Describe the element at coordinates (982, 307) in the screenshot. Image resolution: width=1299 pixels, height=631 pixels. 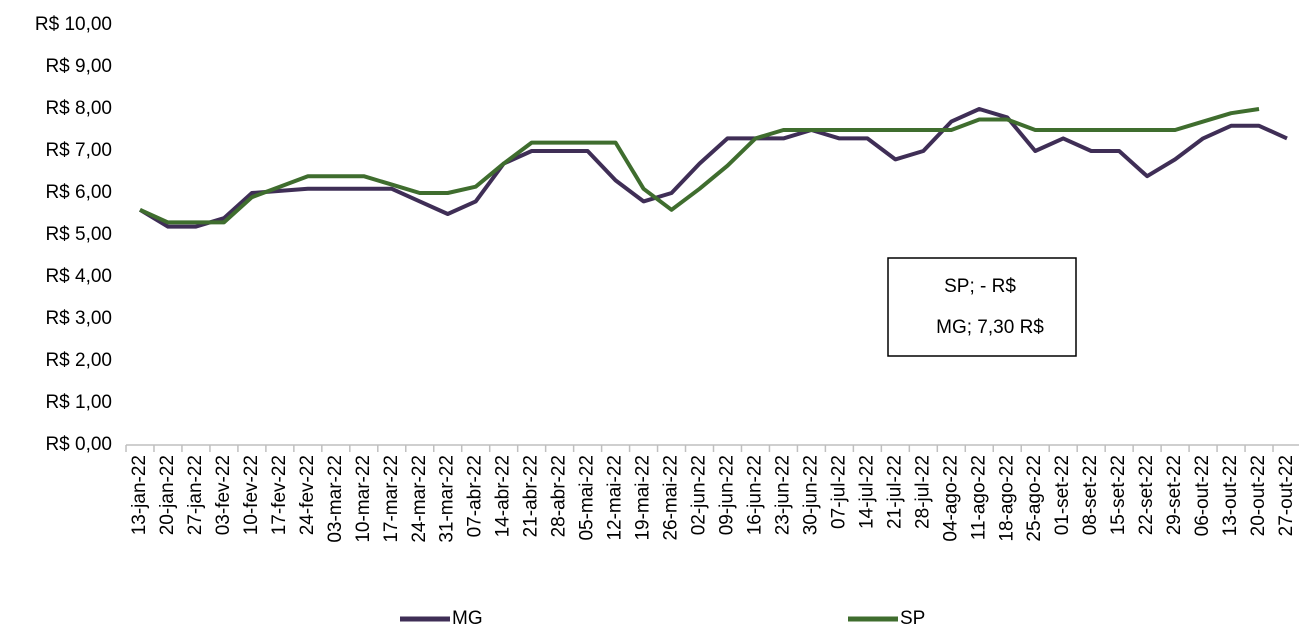
I see `annotation-box` at that location.